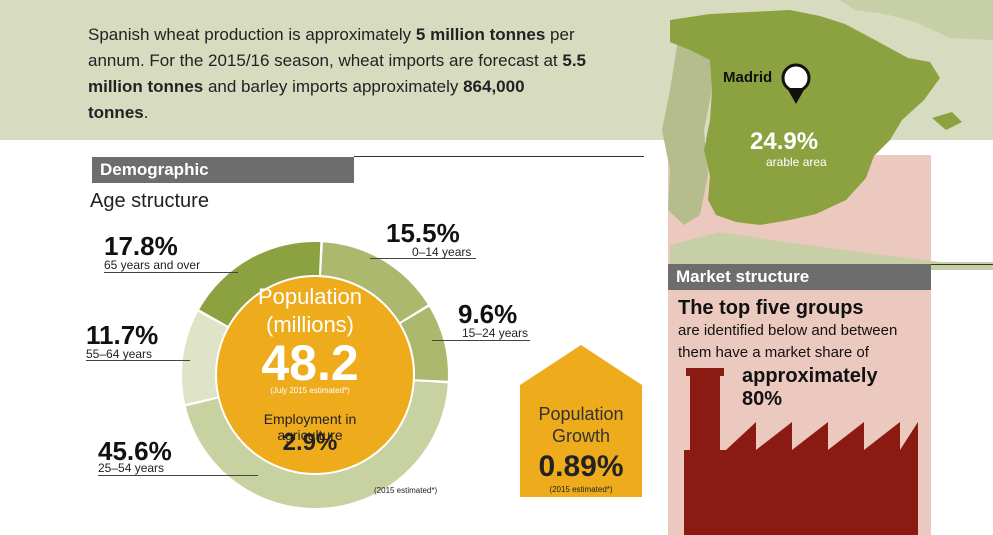 This screenshot has width=993, height=535. What do you see at coordinates (916, 20) in the screenshot?
I see `france-landmass` at bounding box center [916, 20].